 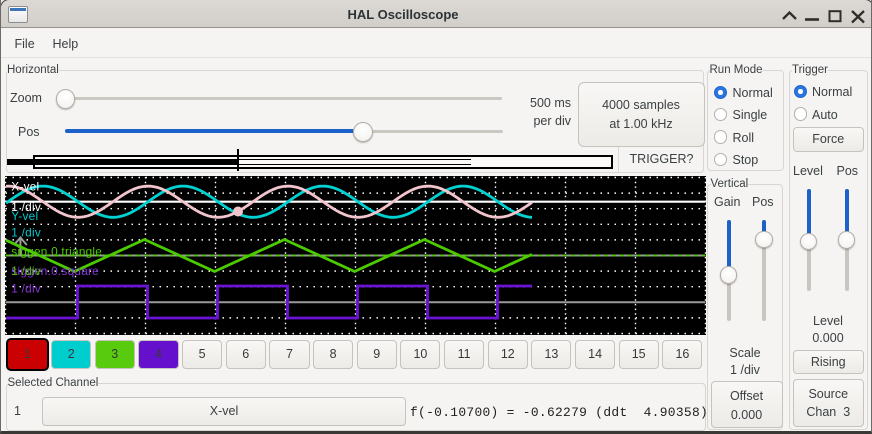 I want to click on svg-text: X-vel, so click(x=25, y=187).